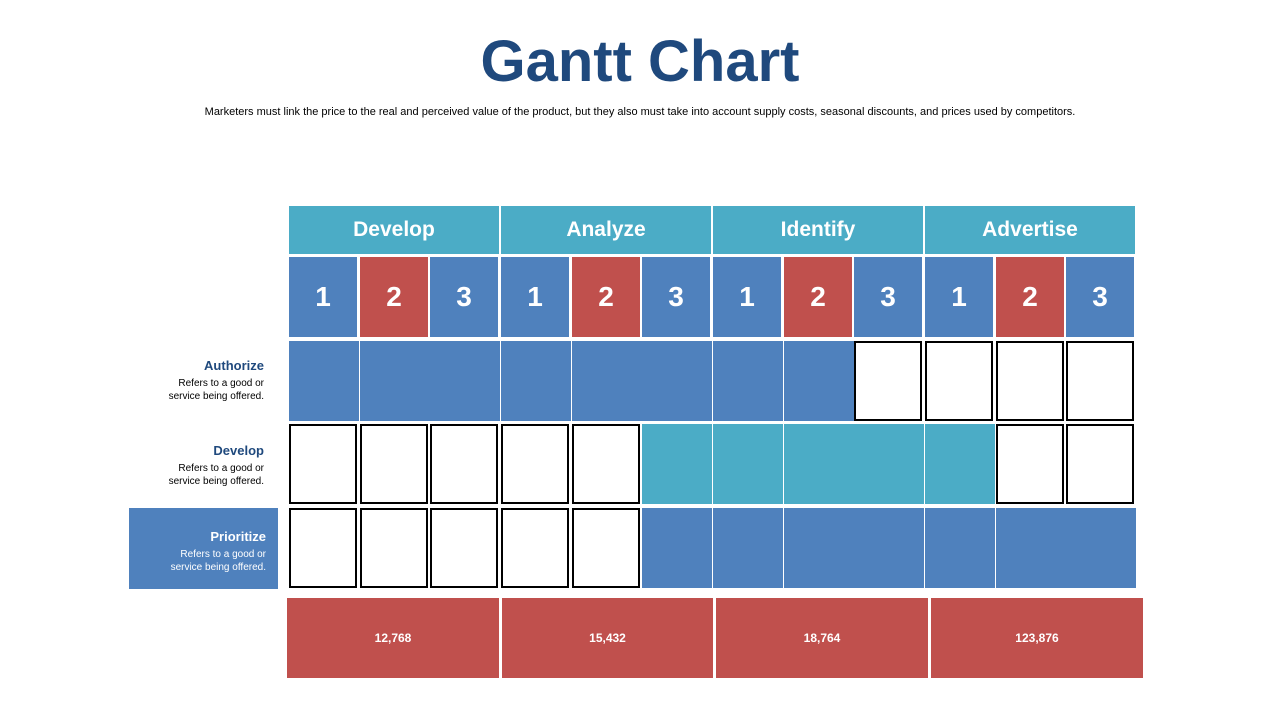  What do you see at coordinates (640, 61) in the screenshot?
I see `page-title: Gantt Chart` at bounding box center [640, 61].